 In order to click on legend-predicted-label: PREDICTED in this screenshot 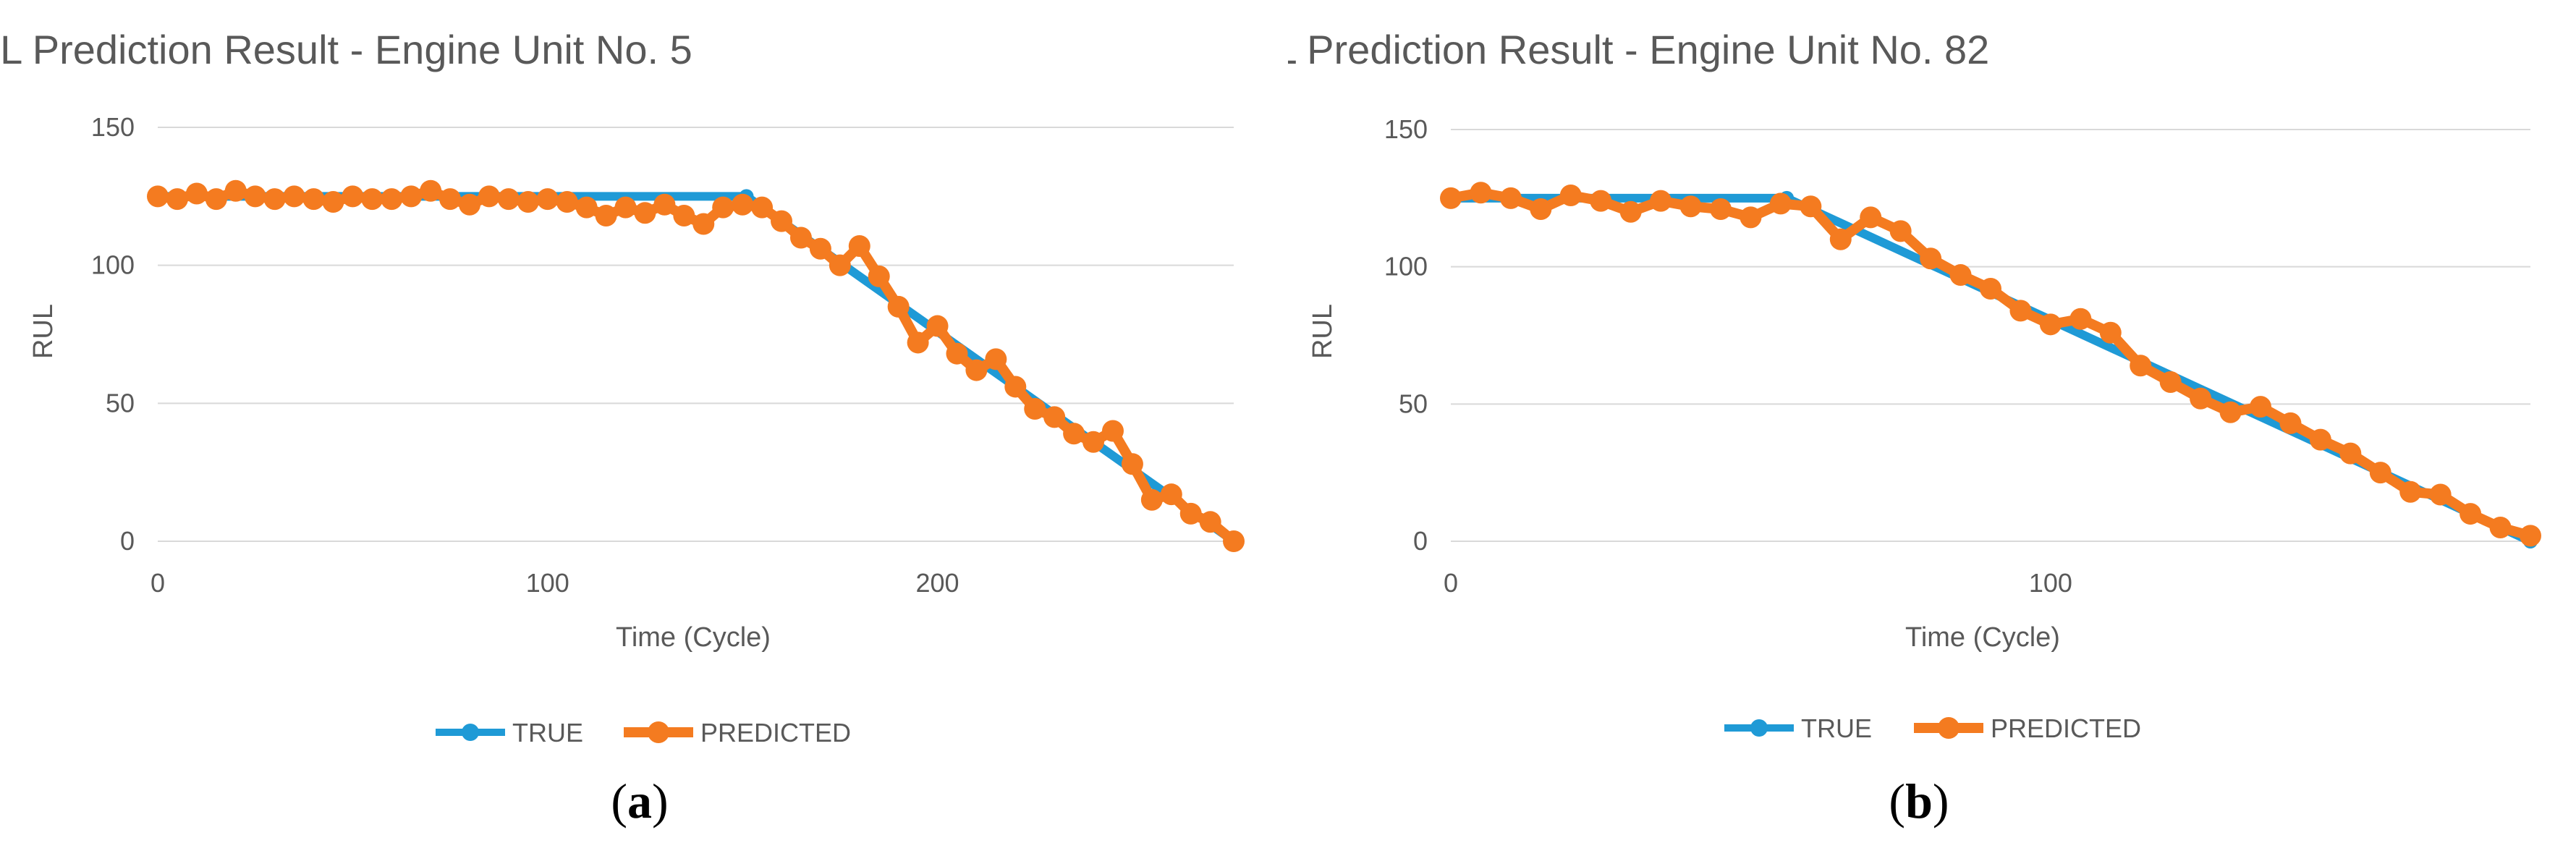, I will do `click(775, 733)`.